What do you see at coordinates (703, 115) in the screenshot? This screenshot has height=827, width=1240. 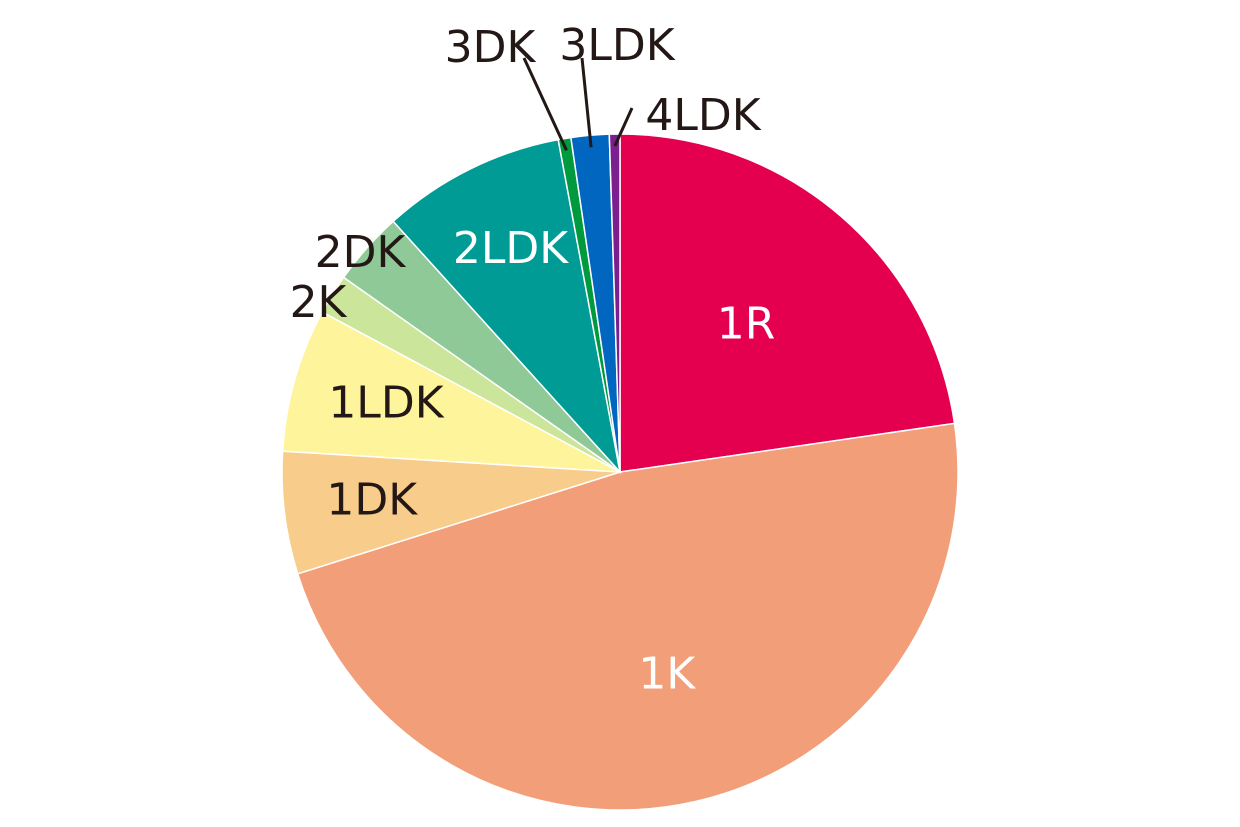 I see `slice-label-4ldk: 4LDK` at bounding box center [703, 115].